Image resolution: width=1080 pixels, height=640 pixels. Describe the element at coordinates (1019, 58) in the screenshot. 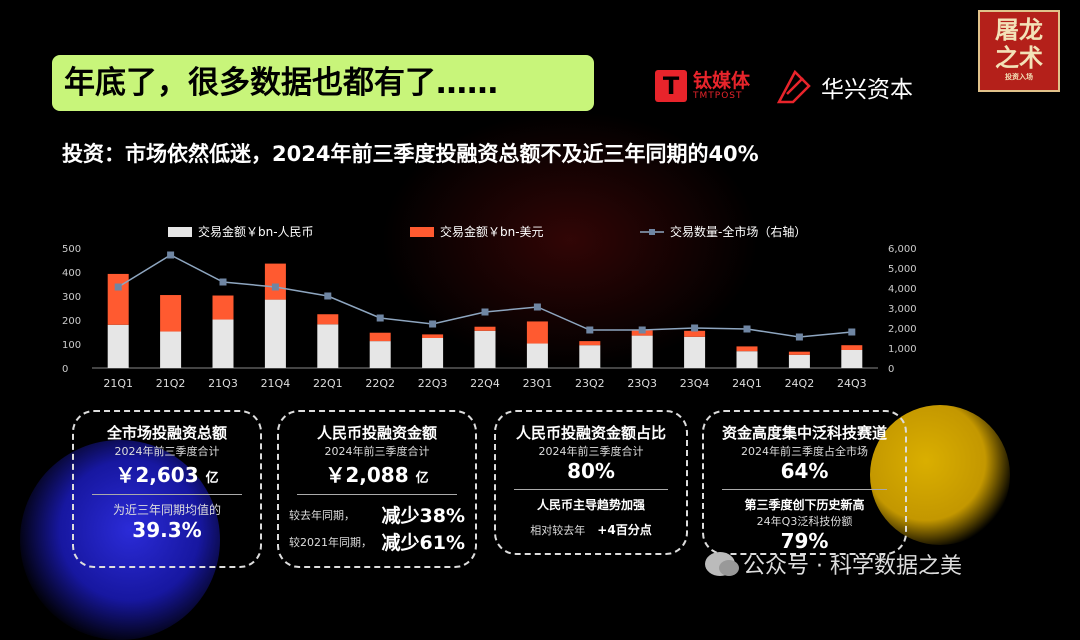

I see `seal-line2: 之术` at that location.